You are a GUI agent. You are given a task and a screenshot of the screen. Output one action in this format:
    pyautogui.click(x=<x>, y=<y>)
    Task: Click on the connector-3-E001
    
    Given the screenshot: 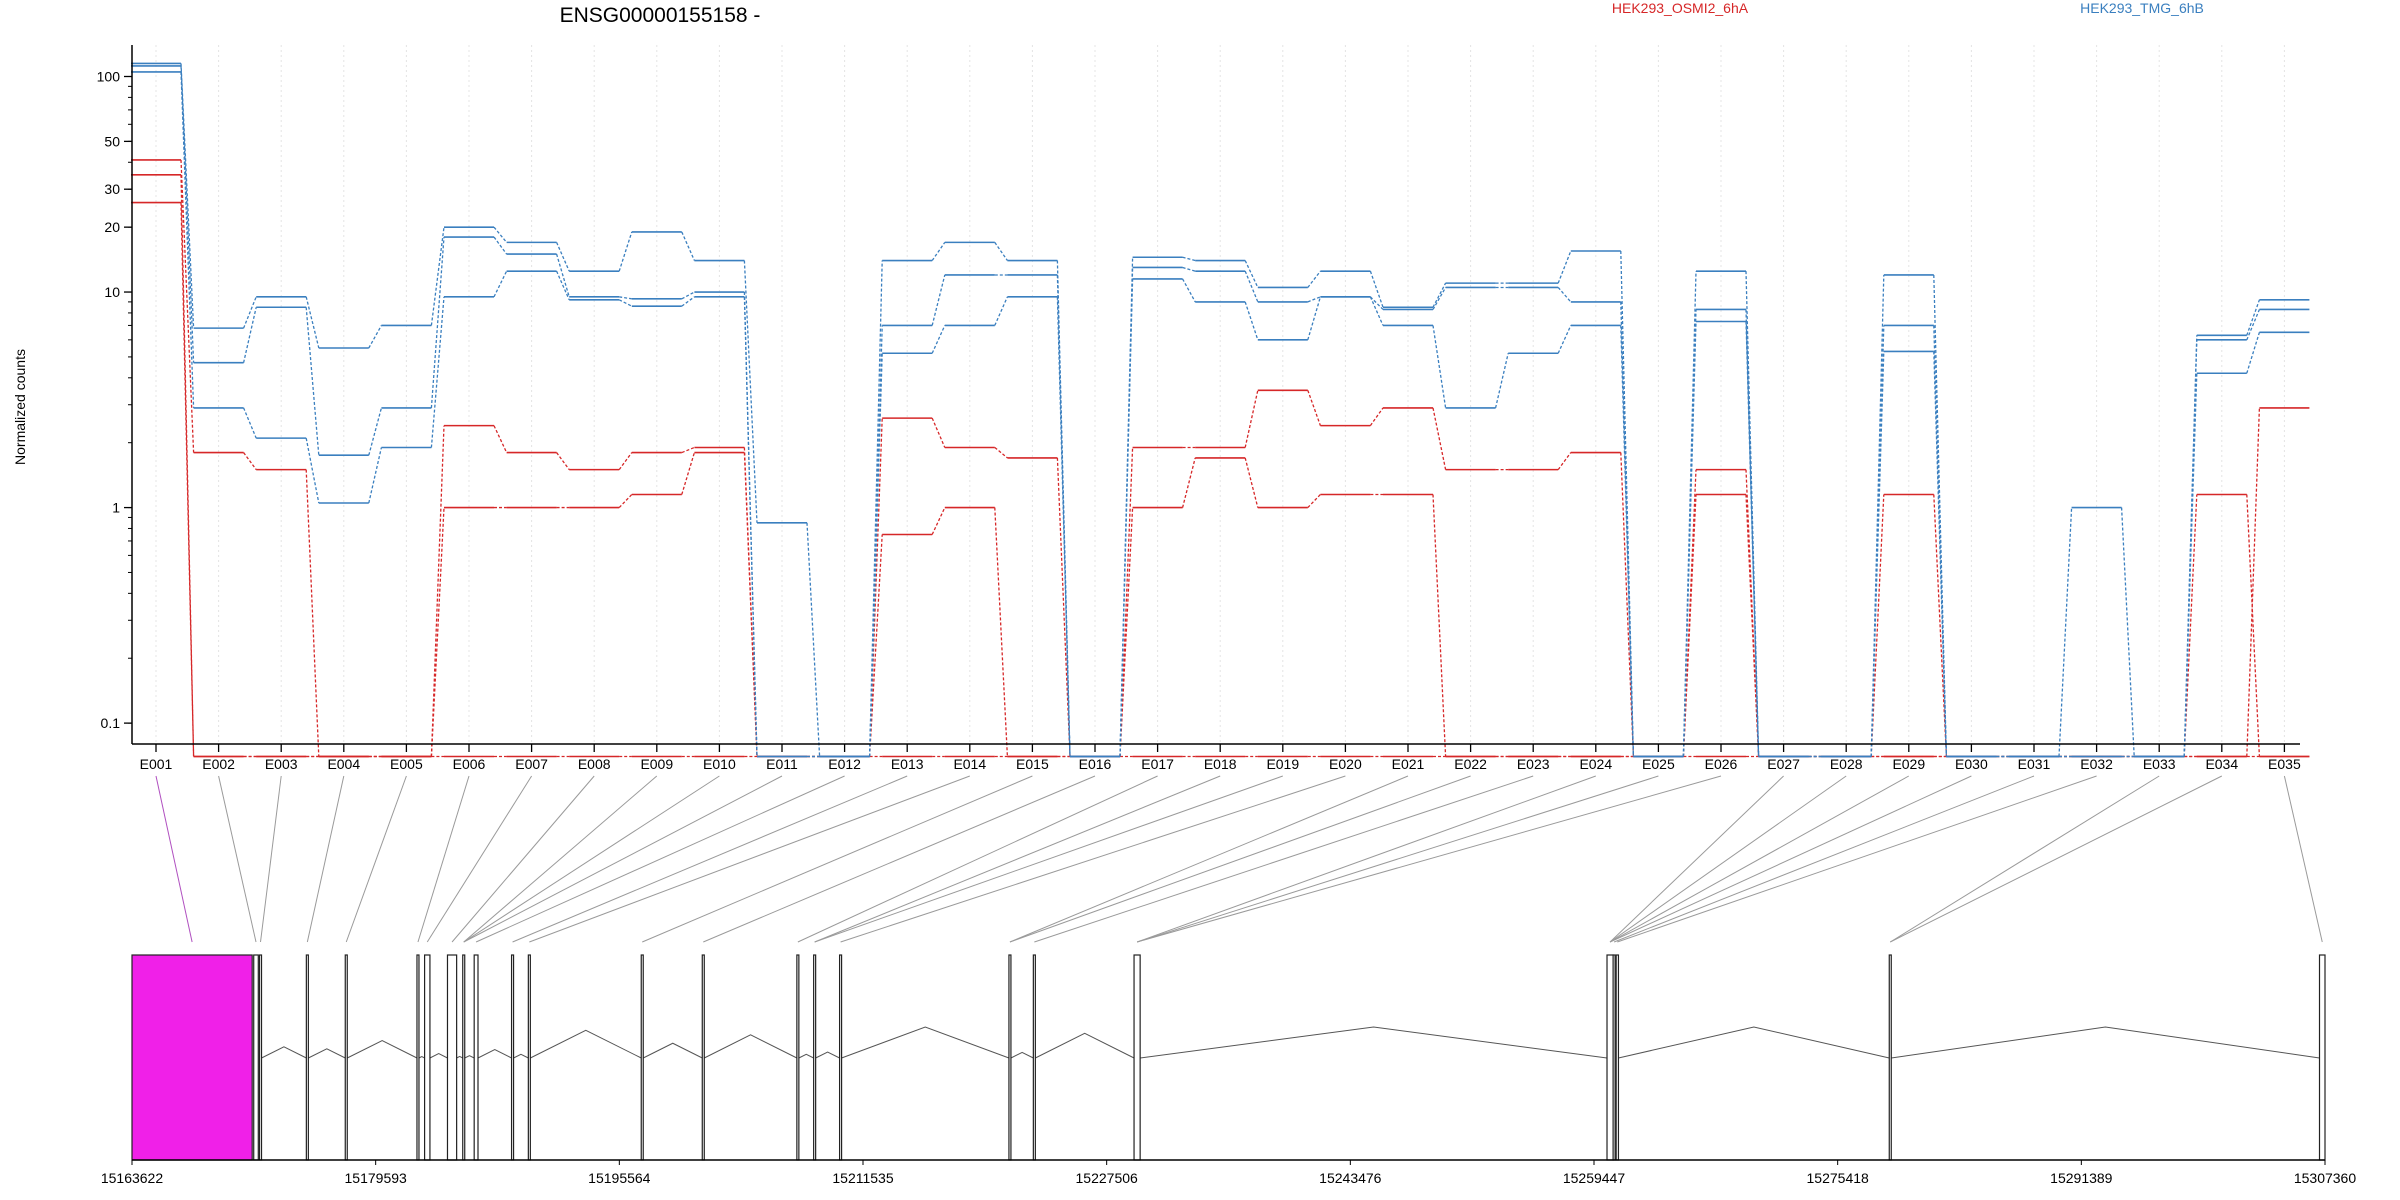 What is the action you would take?
    pyautogui.click(x=187, y=479)
    